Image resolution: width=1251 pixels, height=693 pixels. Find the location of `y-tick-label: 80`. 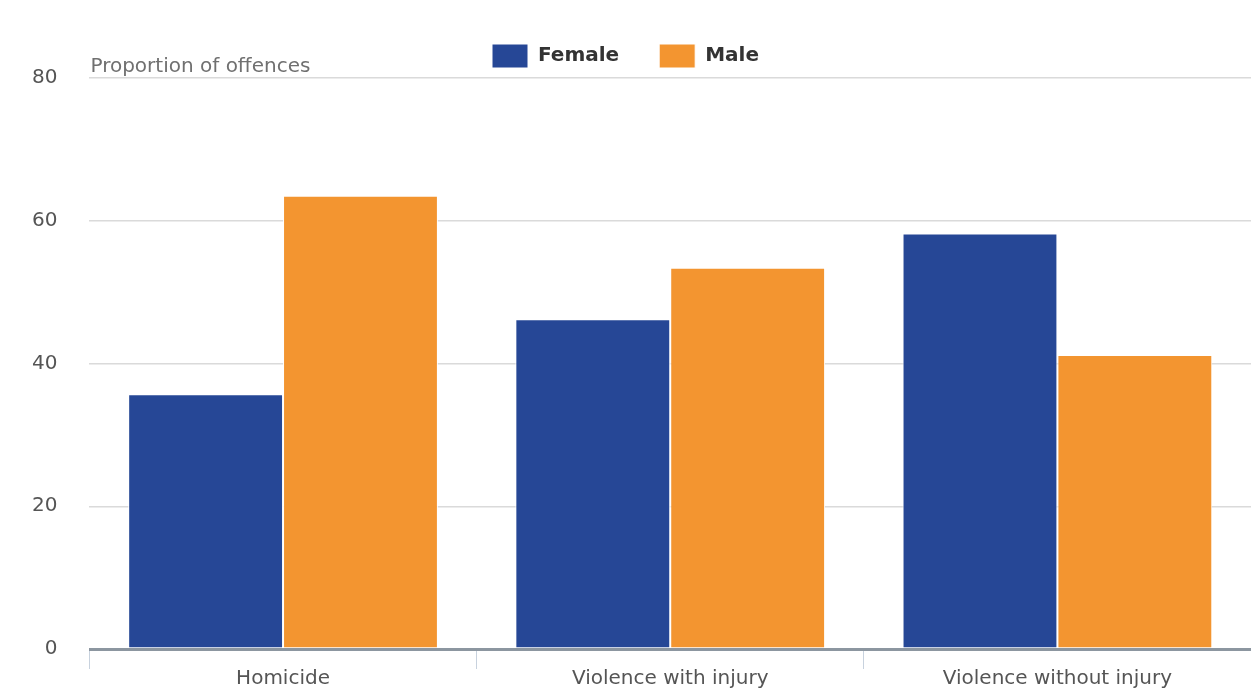

y-tick-label: 80 is located at coordinates (45, 76).